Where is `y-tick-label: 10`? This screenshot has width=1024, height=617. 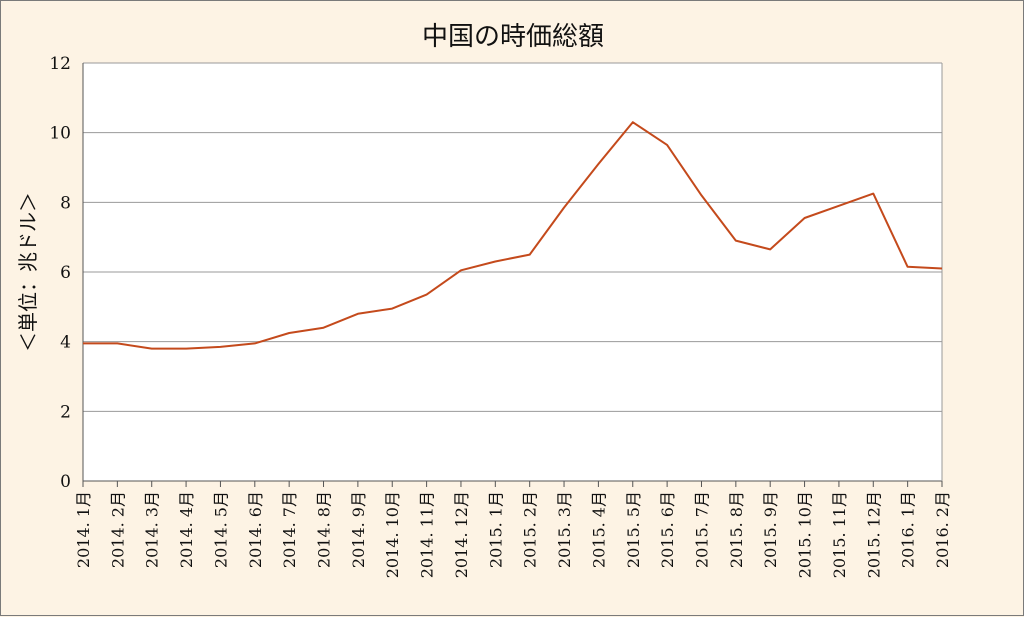
y-tick-label: 10 is located at coordinates (60, 134).